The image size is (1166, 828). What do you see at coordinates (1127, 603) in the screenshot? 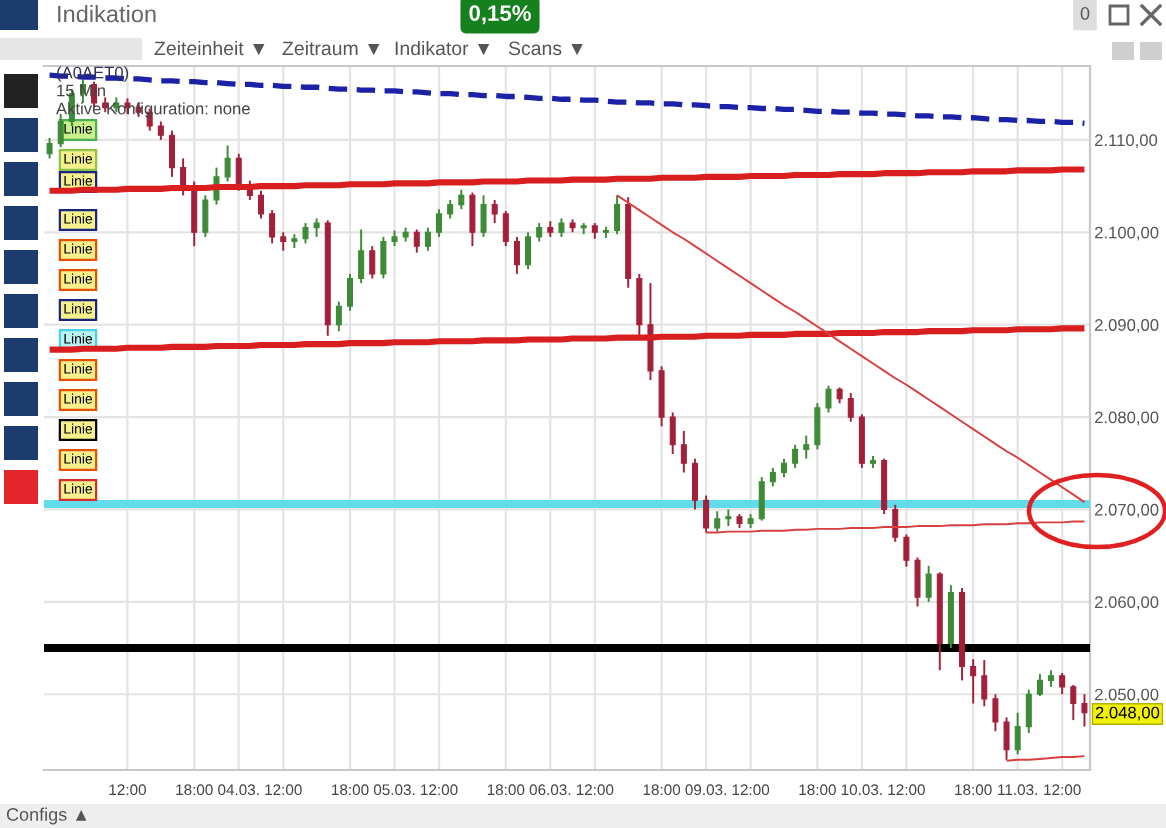
I see `y-tick-label: 2.060,00` at bounding box center [1127, 603].